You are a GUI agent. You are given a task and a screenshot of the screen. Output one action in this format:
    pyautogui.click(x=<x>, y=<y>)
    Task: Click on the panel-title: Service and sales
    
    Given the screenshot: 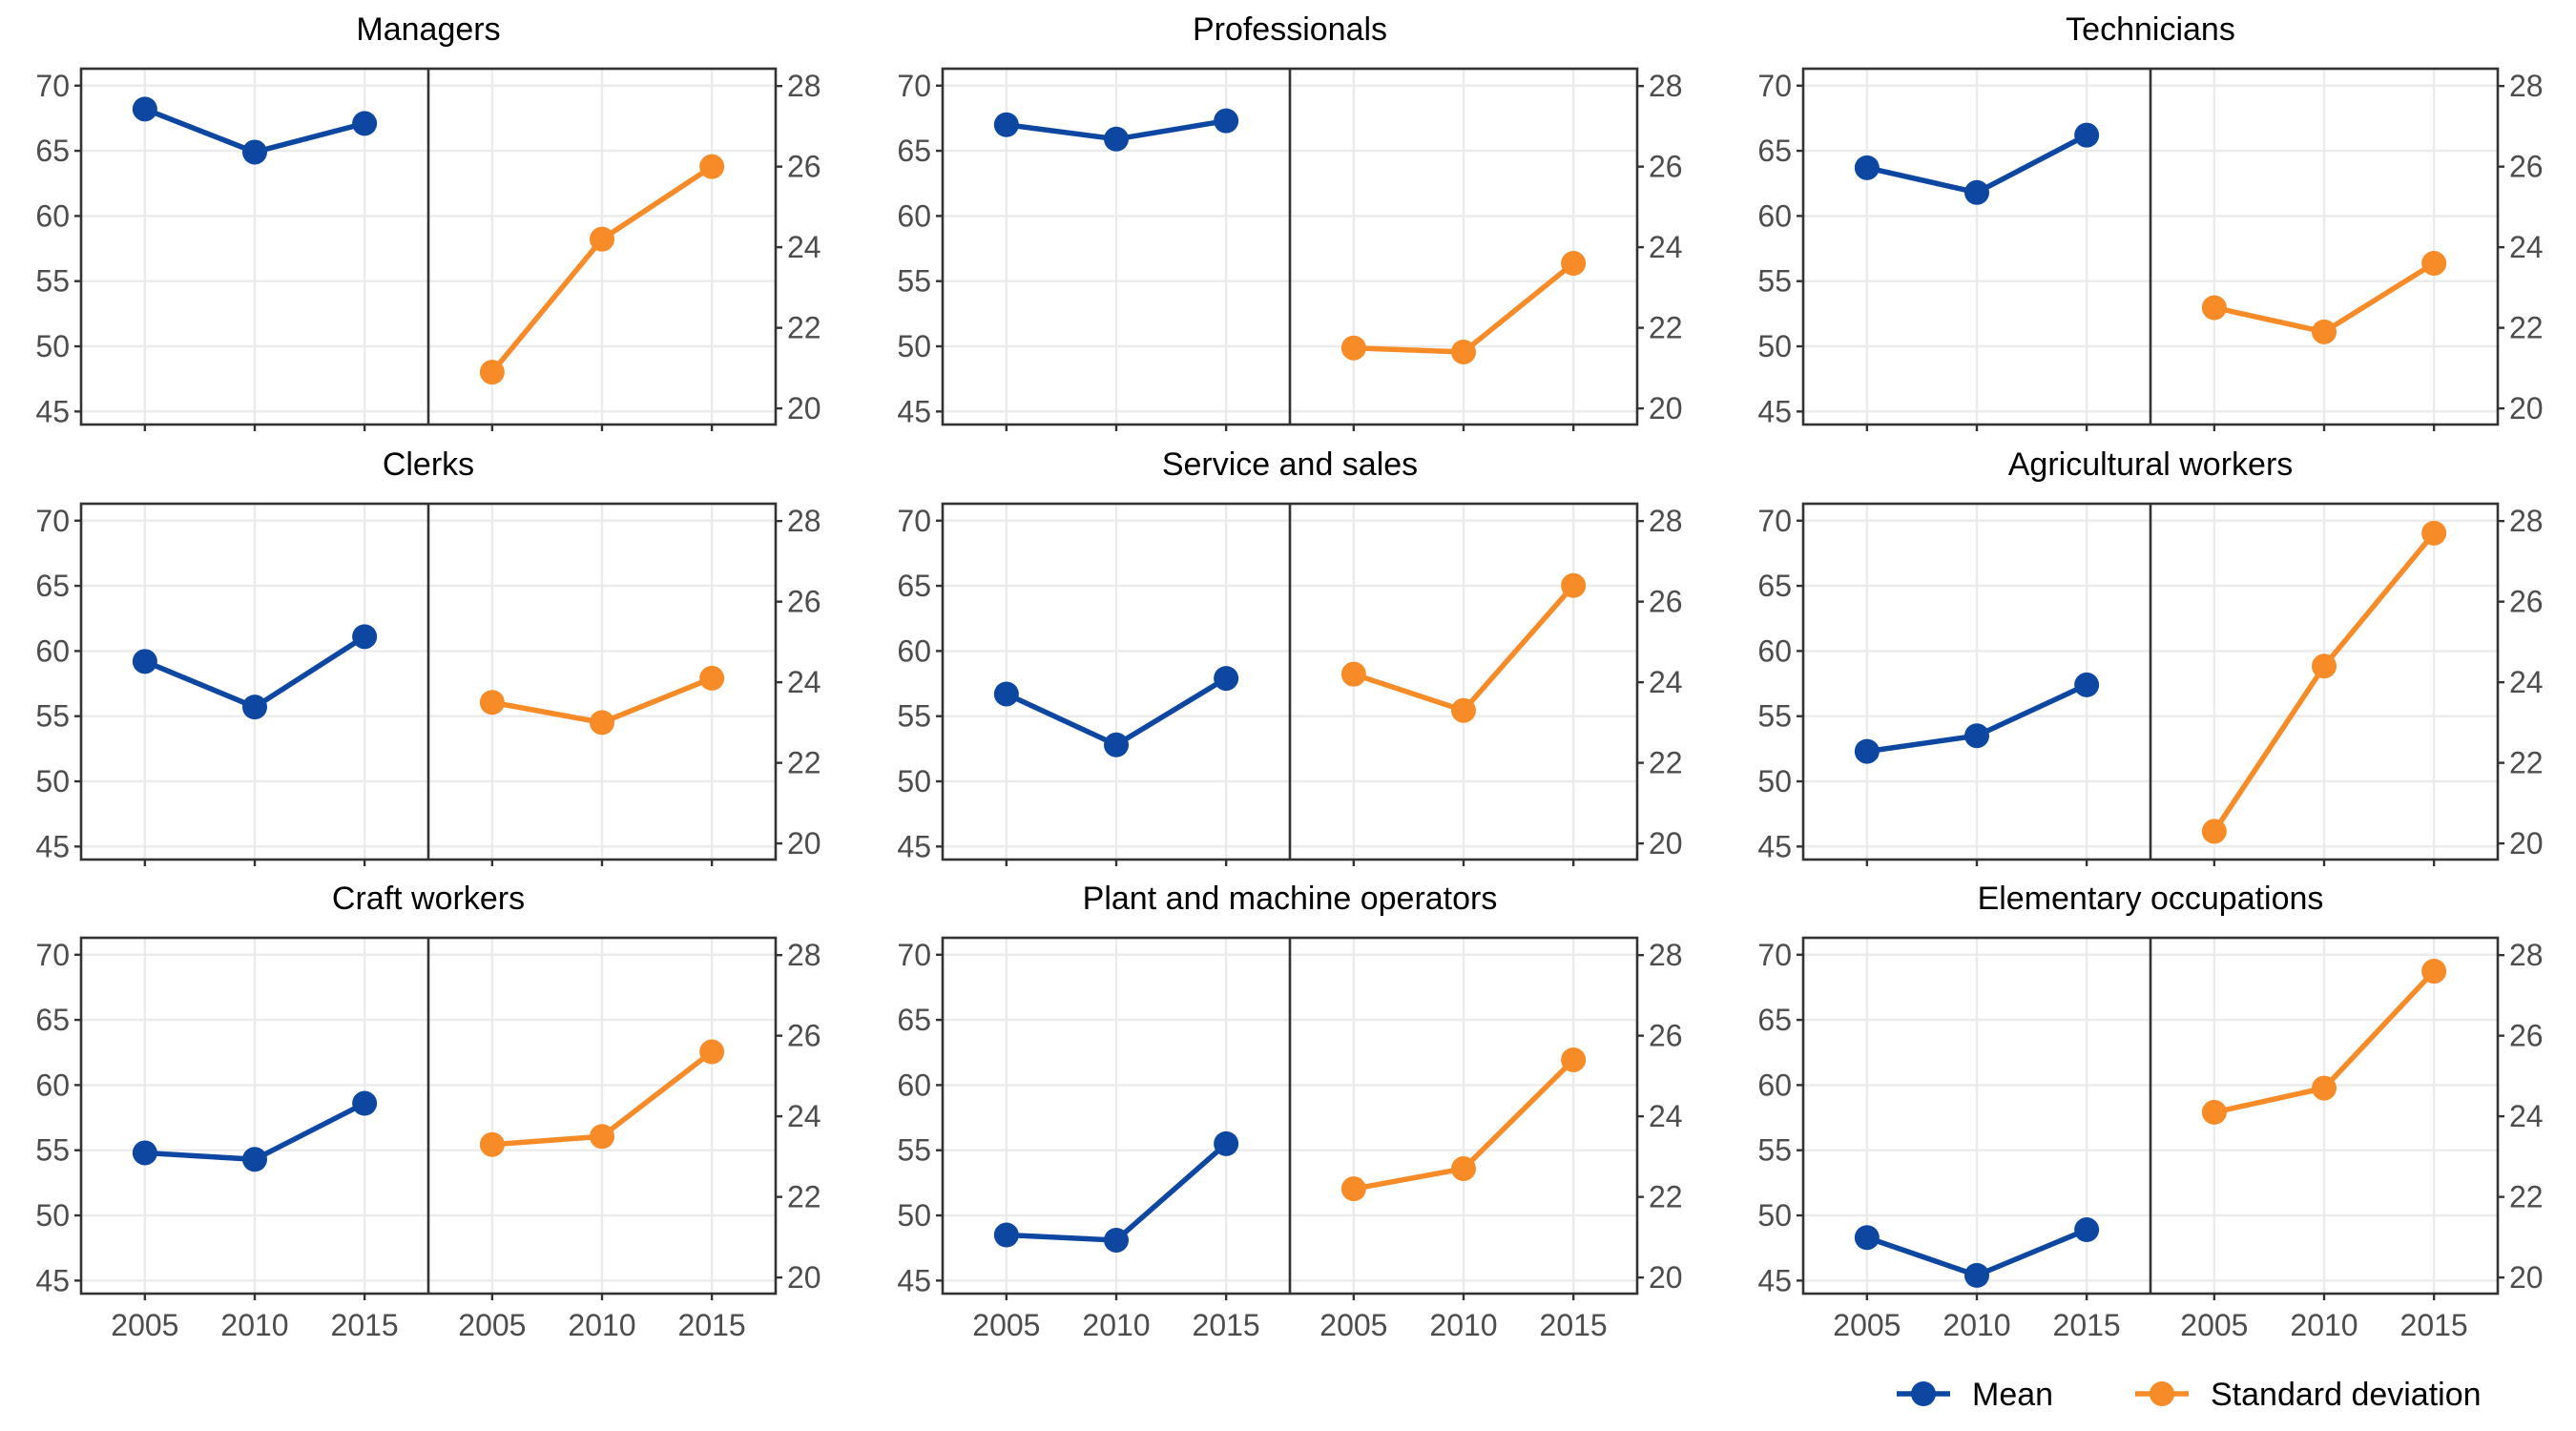 What is the action you would take?
    pyautogui.click(x=1290, y=465)
    